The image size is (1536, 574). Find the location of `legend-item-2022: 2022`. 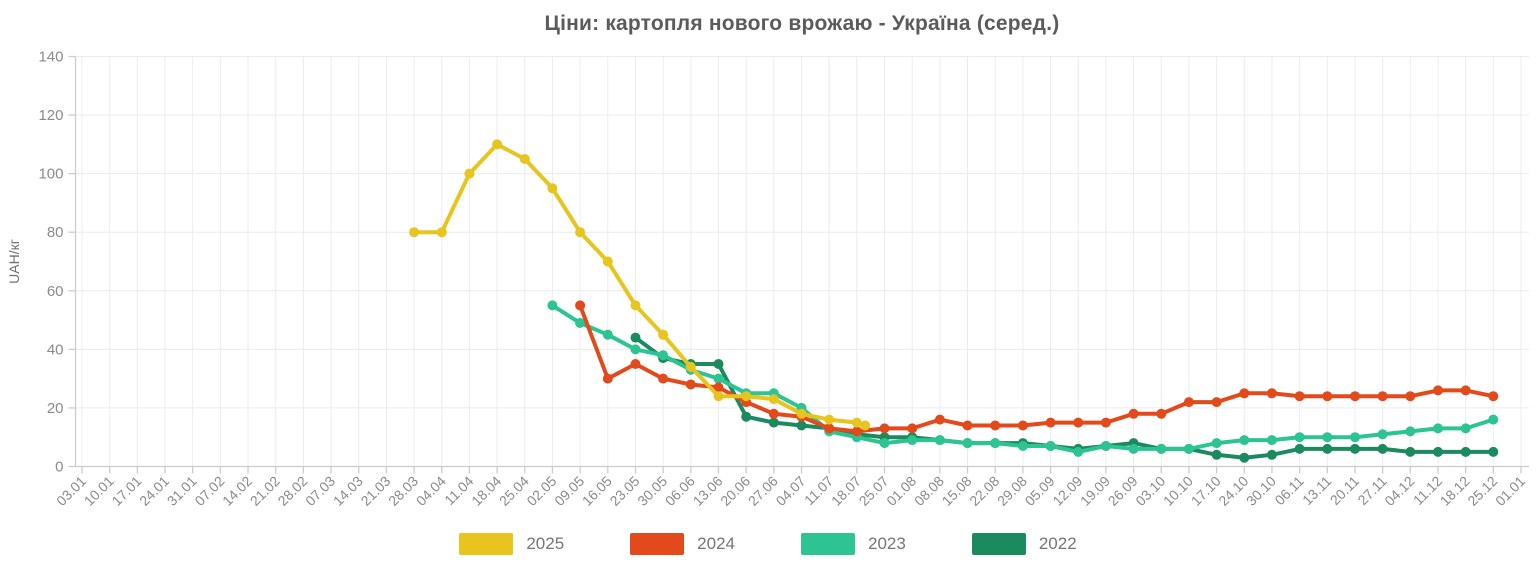

legend-item-2022: 2022 is located at coordinates (1024, 544).